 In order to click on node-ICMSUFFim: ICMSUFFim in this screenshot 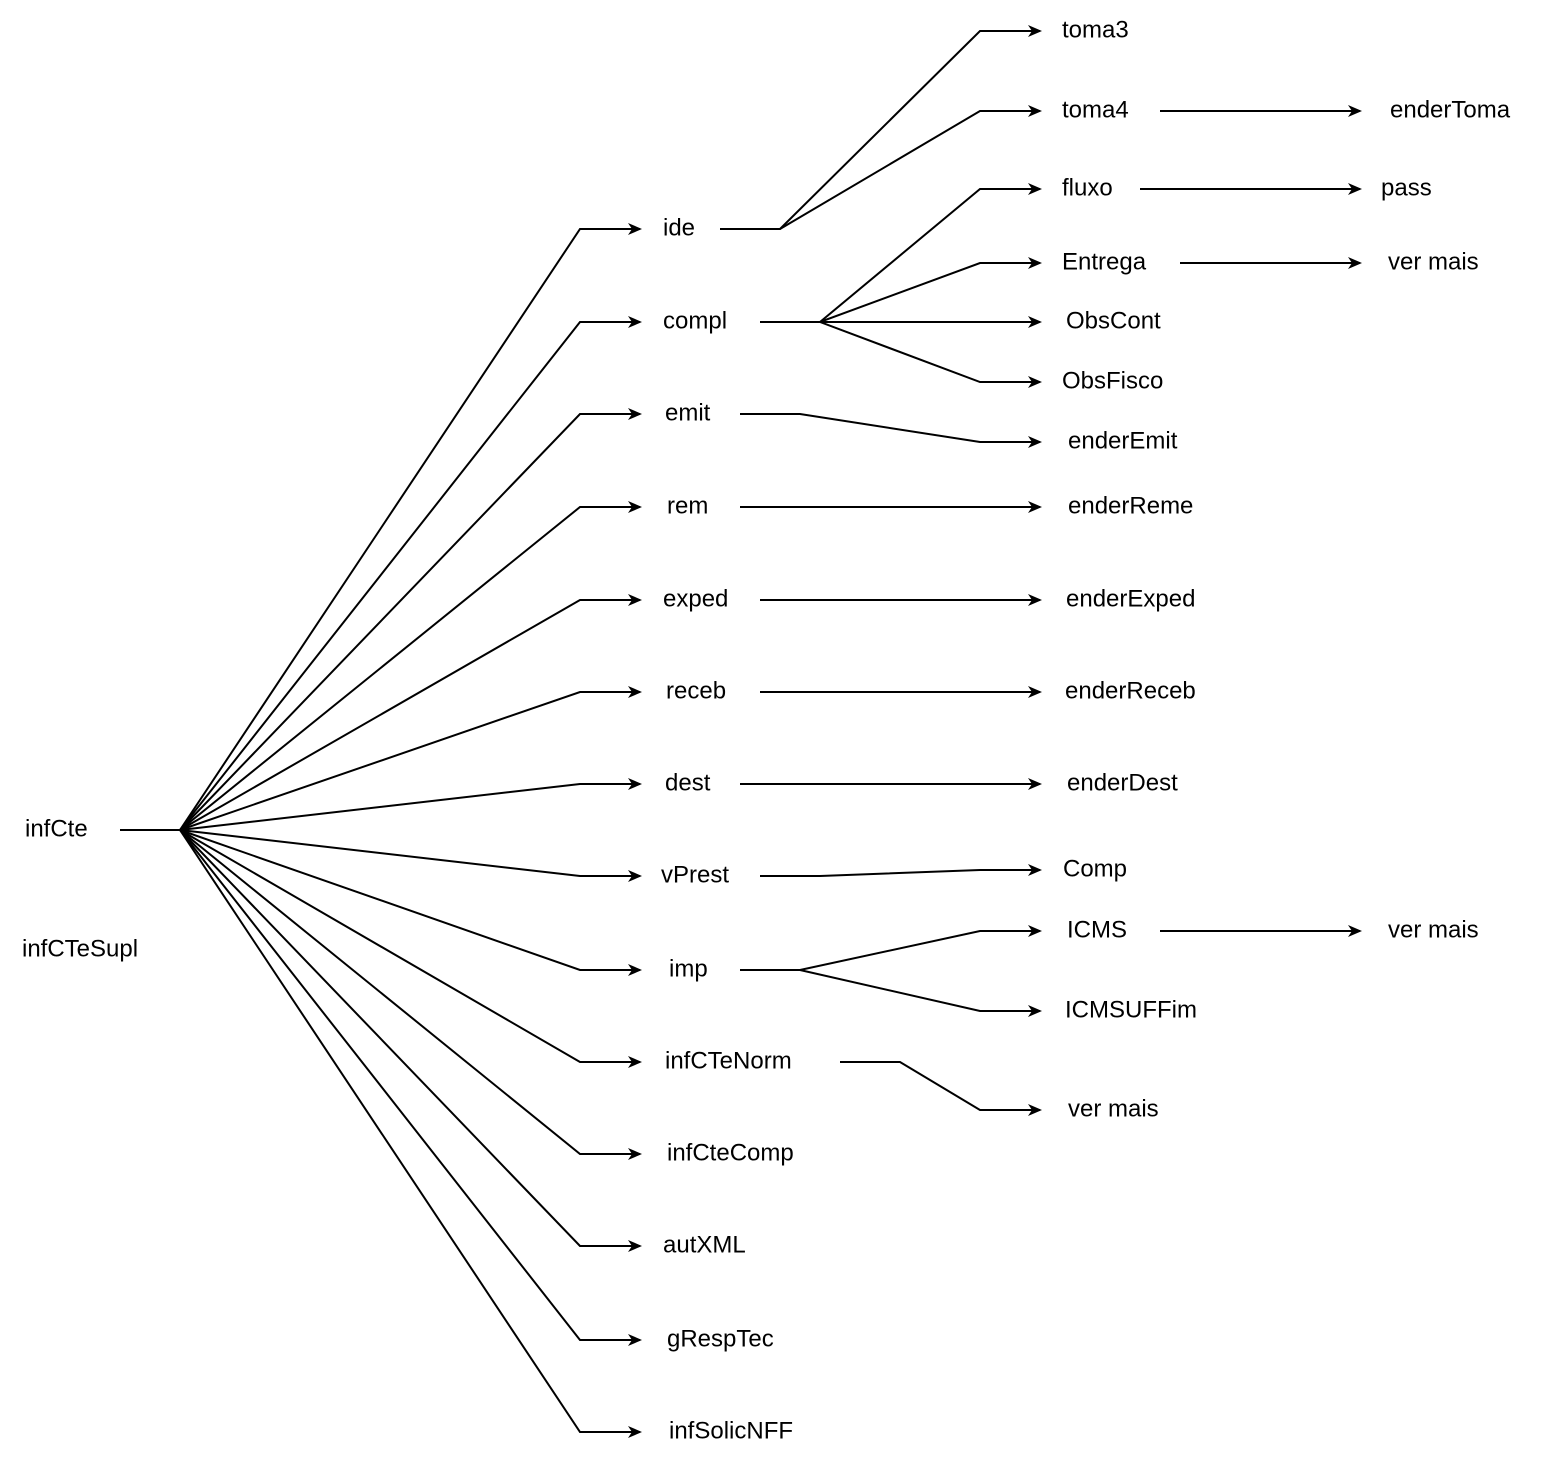, I will do `click(1131, 1009)`.